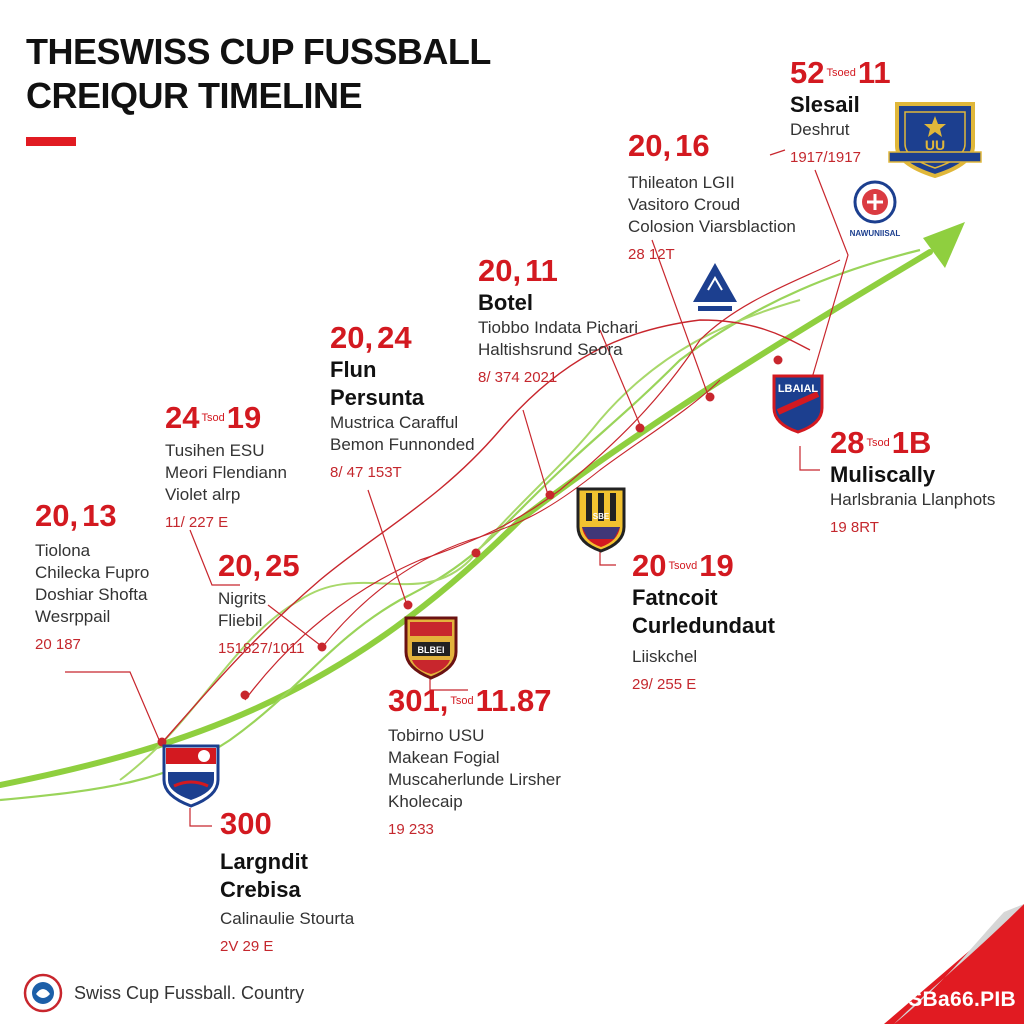 This screenshot has width=1024, height=1024. Describe the element at coordinates (377, 383) in the screenshot. I see `event-name: Flun Persunta` at that location.